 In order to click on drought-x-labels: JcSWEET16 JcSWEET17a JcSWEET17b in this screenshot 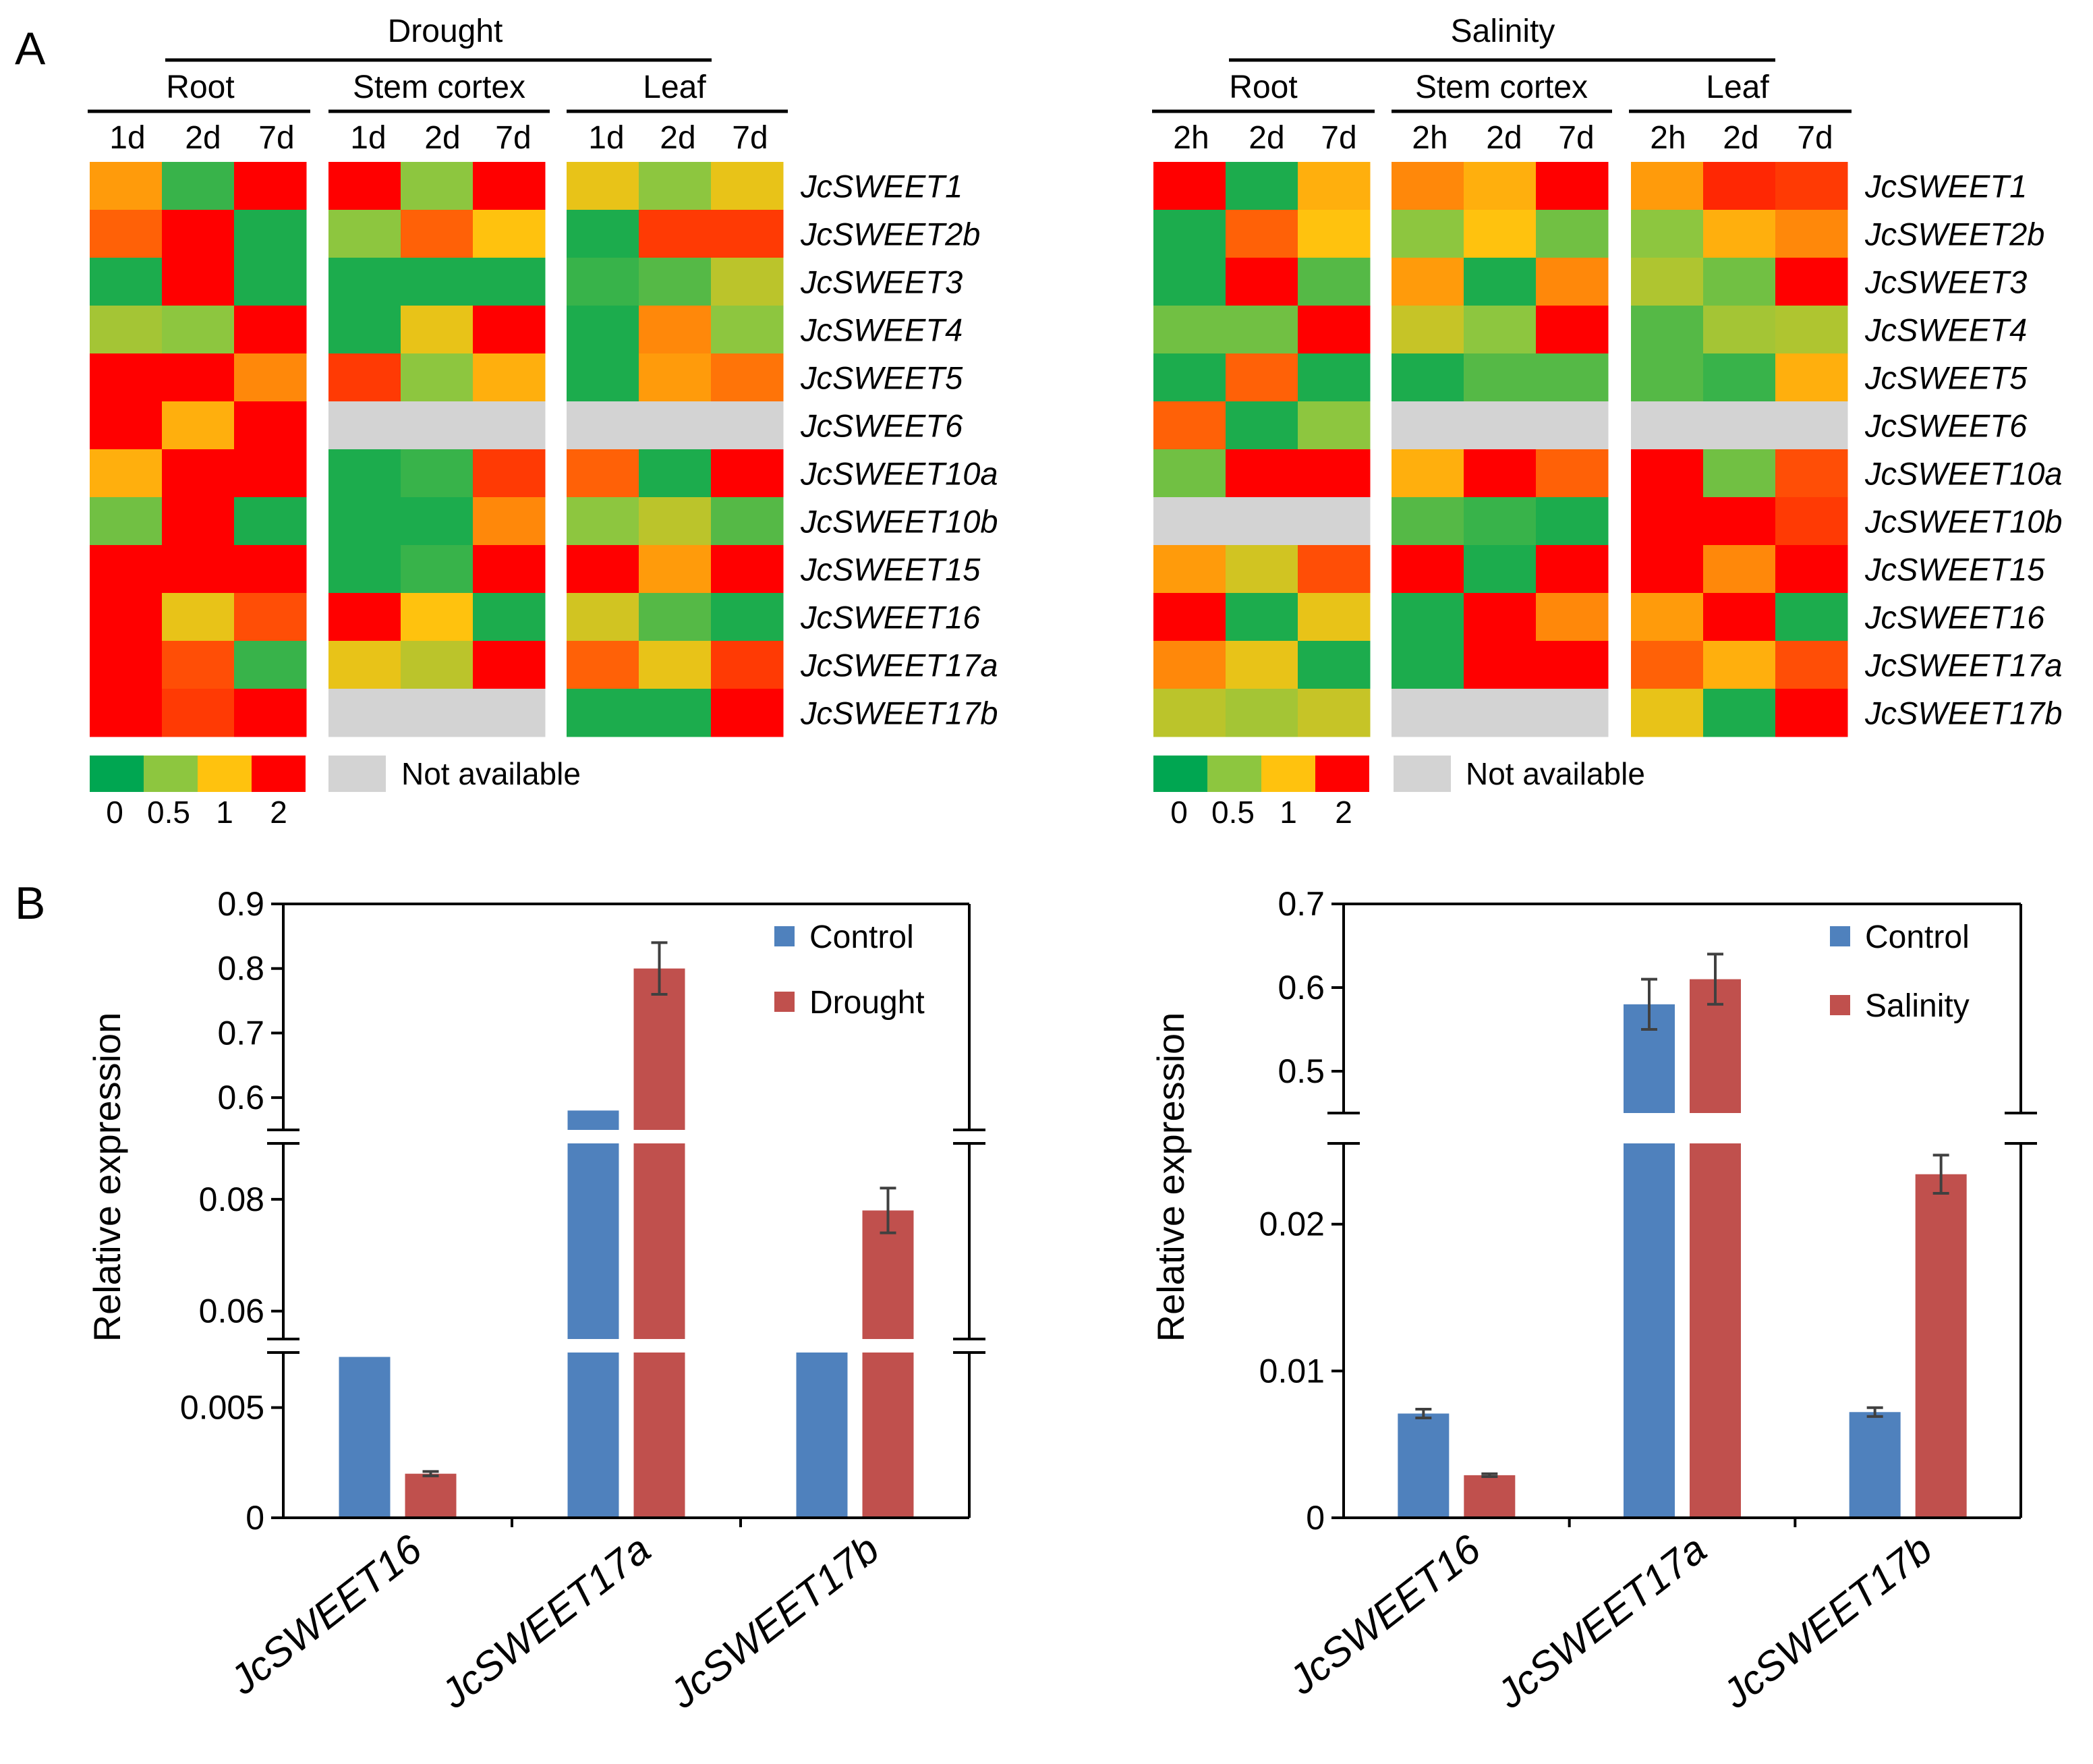, I will do `click(554, 1621)`.